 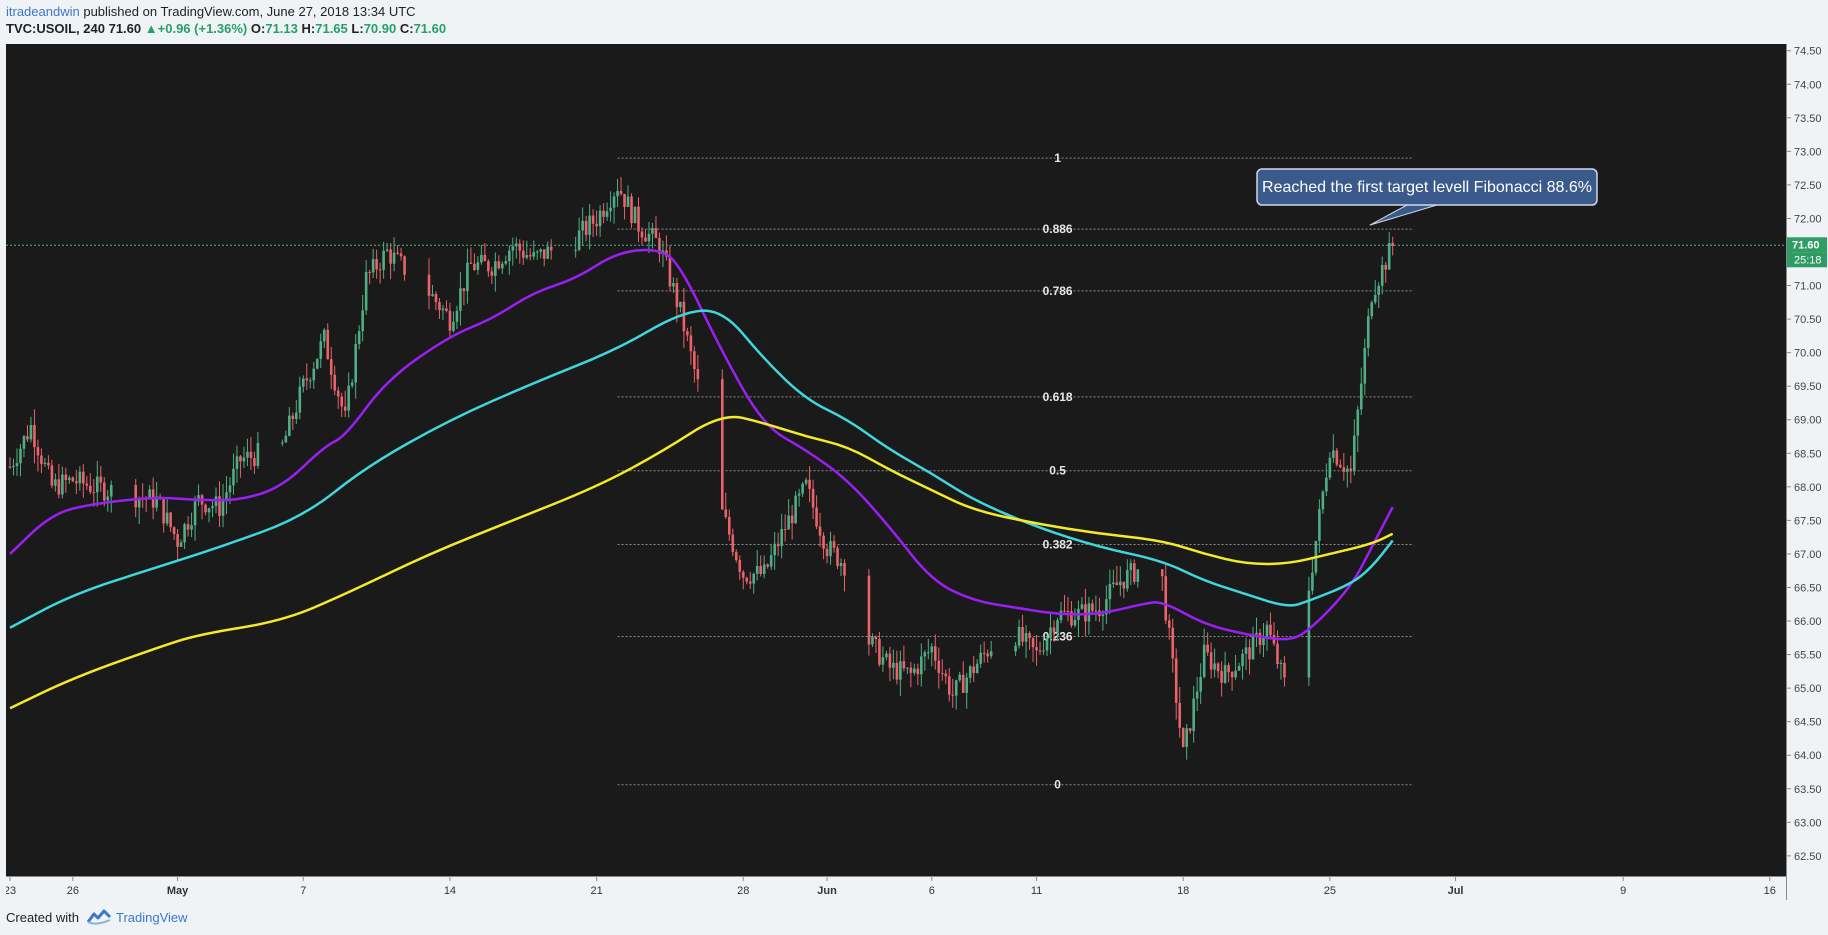 What do you see at coordinates (55, 28) in the screenshot?
I see `symbol-label: TVC:USOIL, 240` at bounding box center [55, 28].